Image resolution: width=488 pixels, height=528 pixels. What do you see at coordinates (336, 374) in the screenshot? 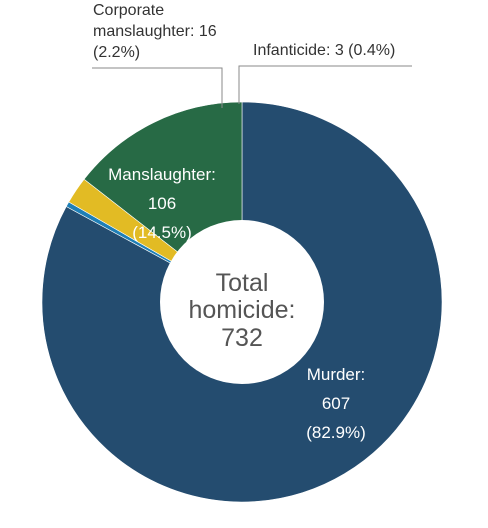
I see `murder-label-name: Murder:` at bounding box center [336, 374].